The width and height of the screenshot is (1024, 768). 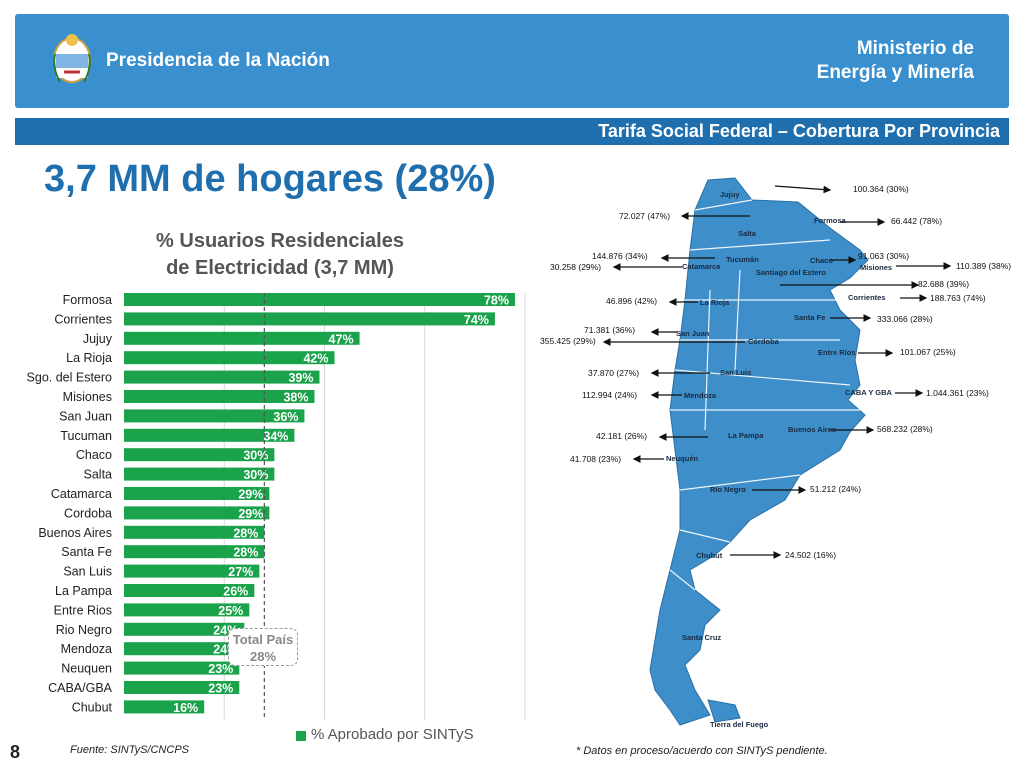 What do you see at coordinates (75, 533) in the screenshot?
I see `category-label: Buenos Aires` at bounding box center [75, 533].